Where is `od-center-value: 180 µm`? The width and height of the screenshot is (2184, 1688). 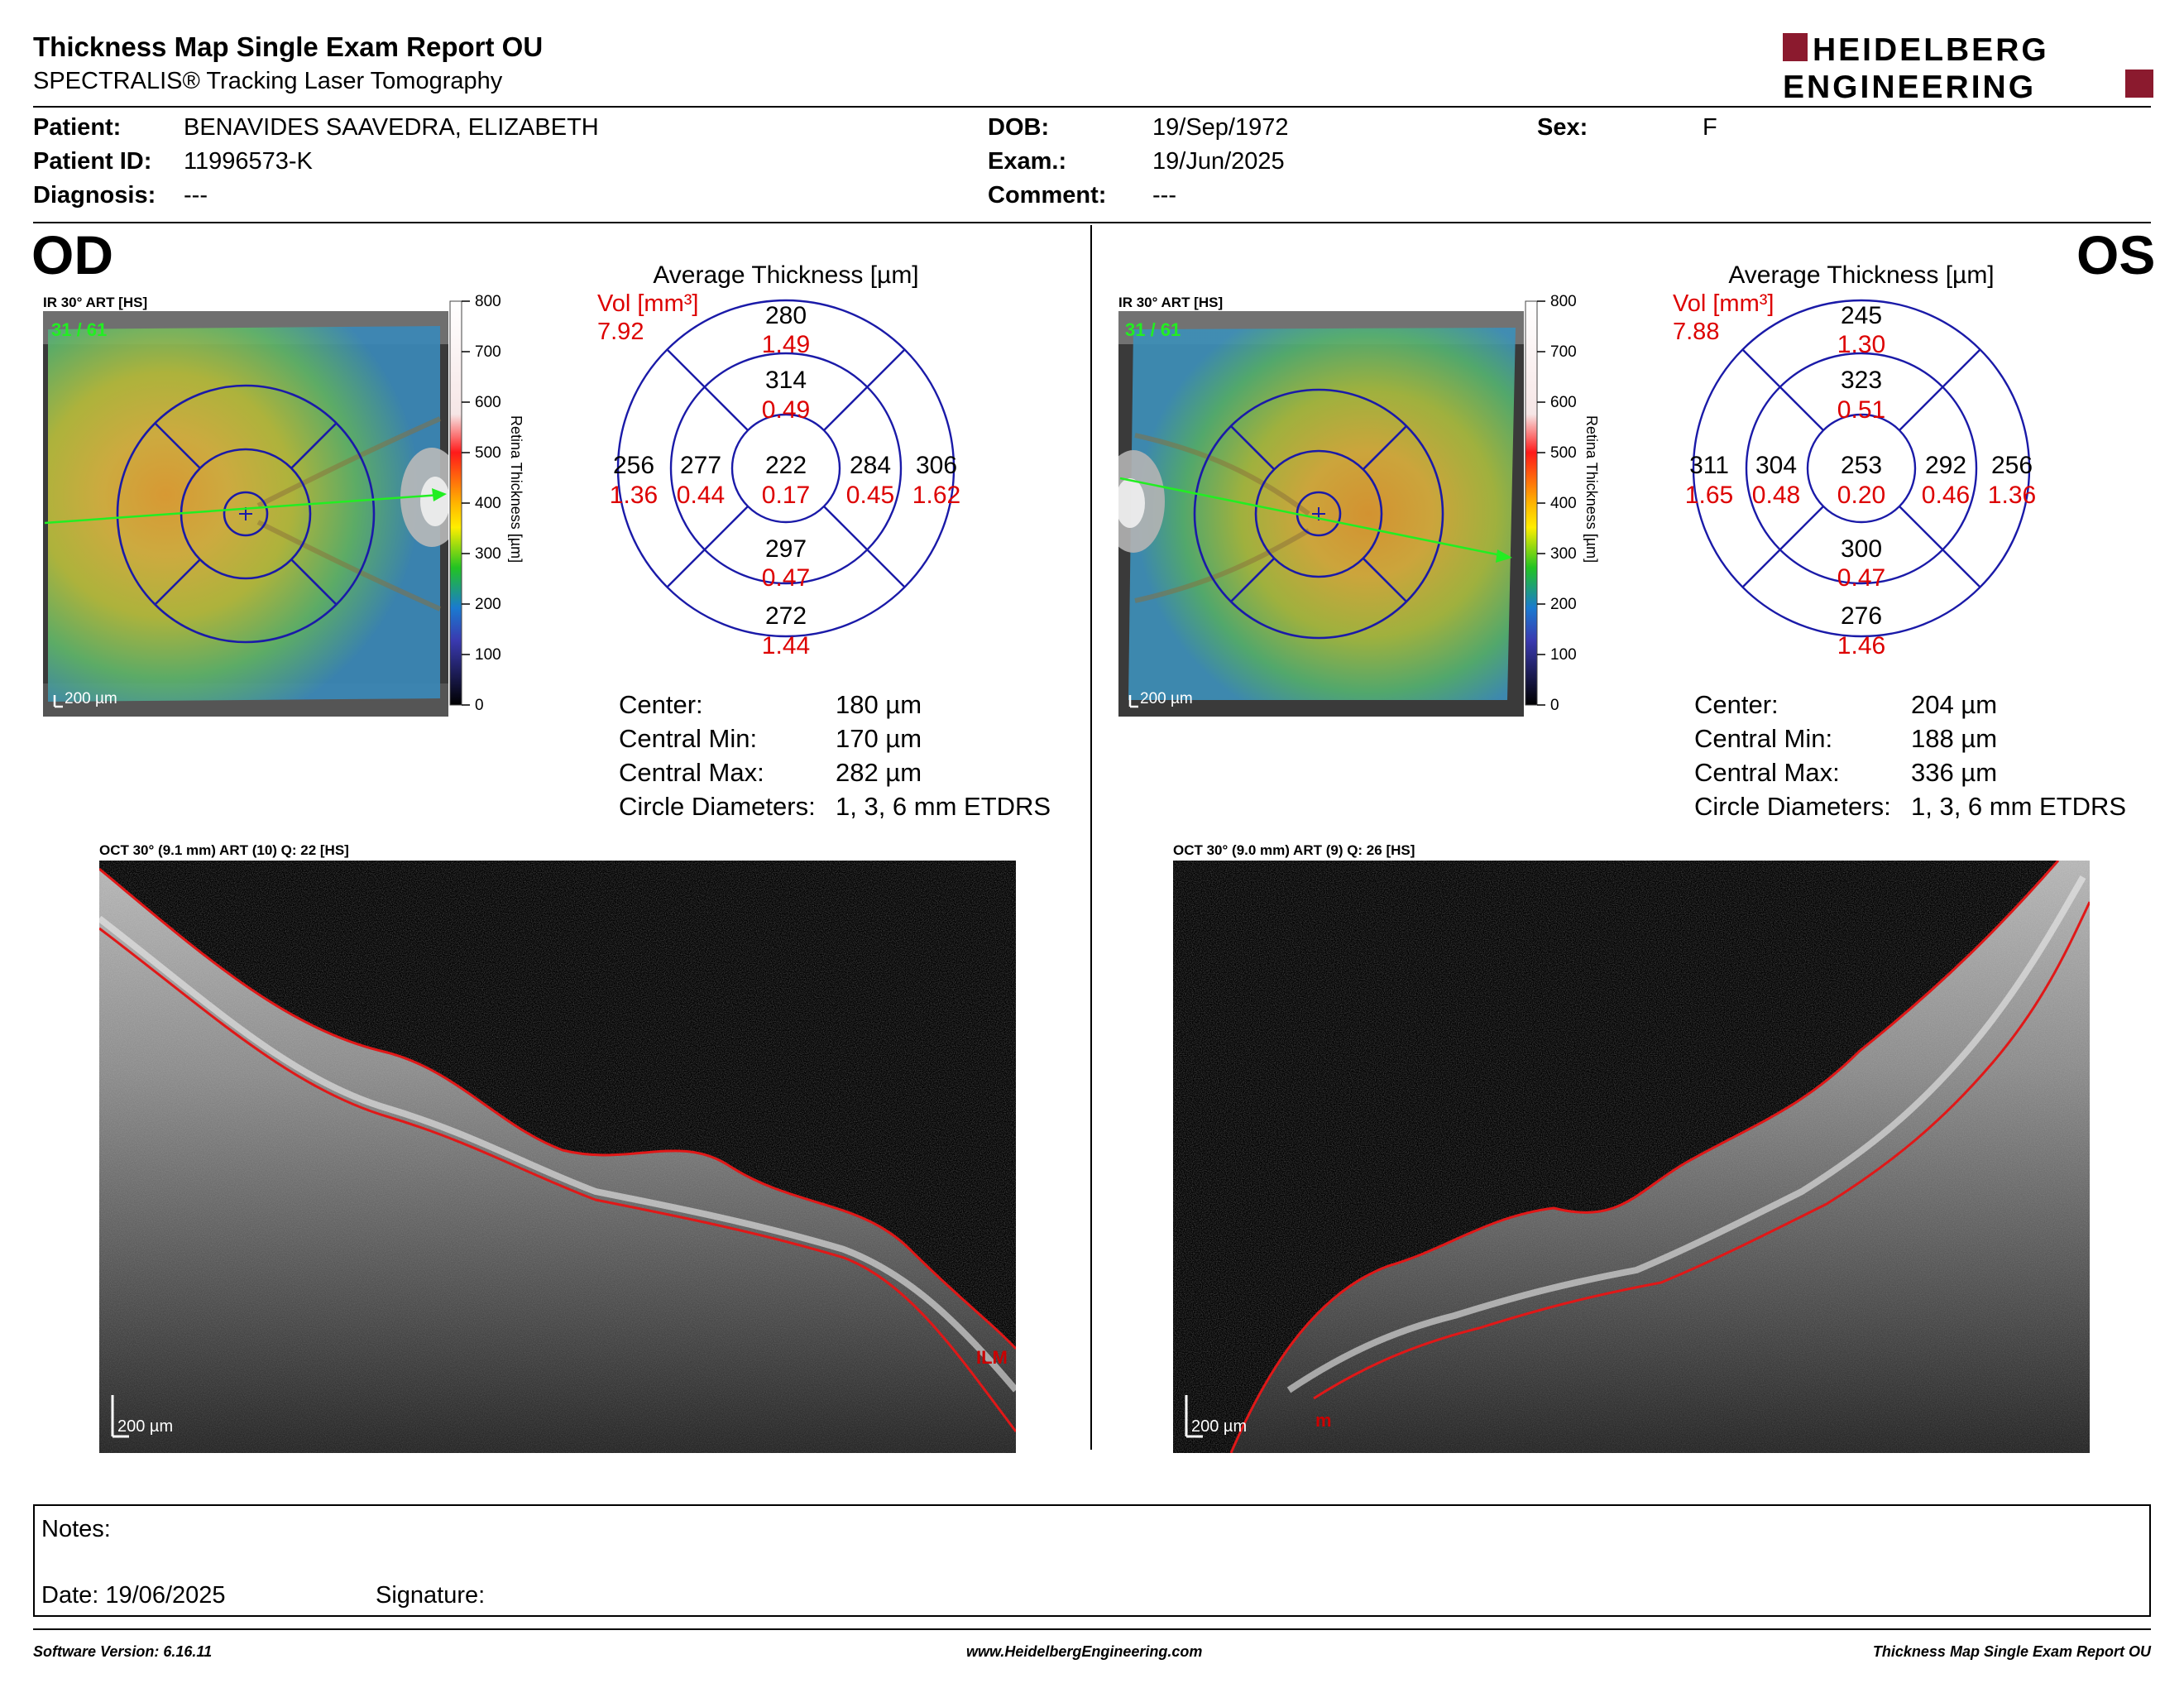
od-center-value: 180 µm is located at coordinates (879, 704).